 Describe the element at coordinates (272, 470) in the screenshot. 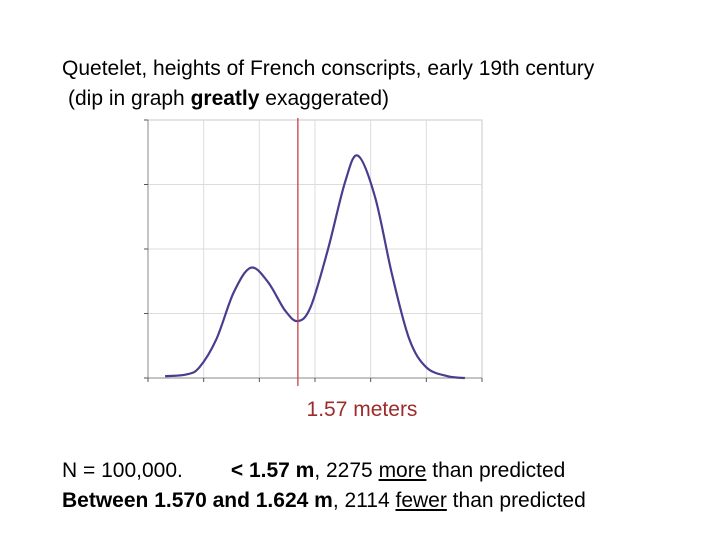

I see `footer-line-1-bold: < 1.57 m` at that location.